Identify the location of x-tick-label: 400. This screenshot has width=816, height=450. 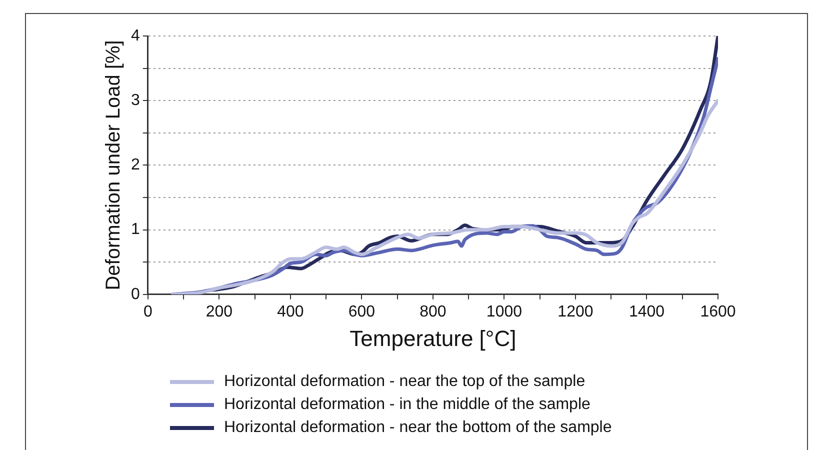
(290, 311).